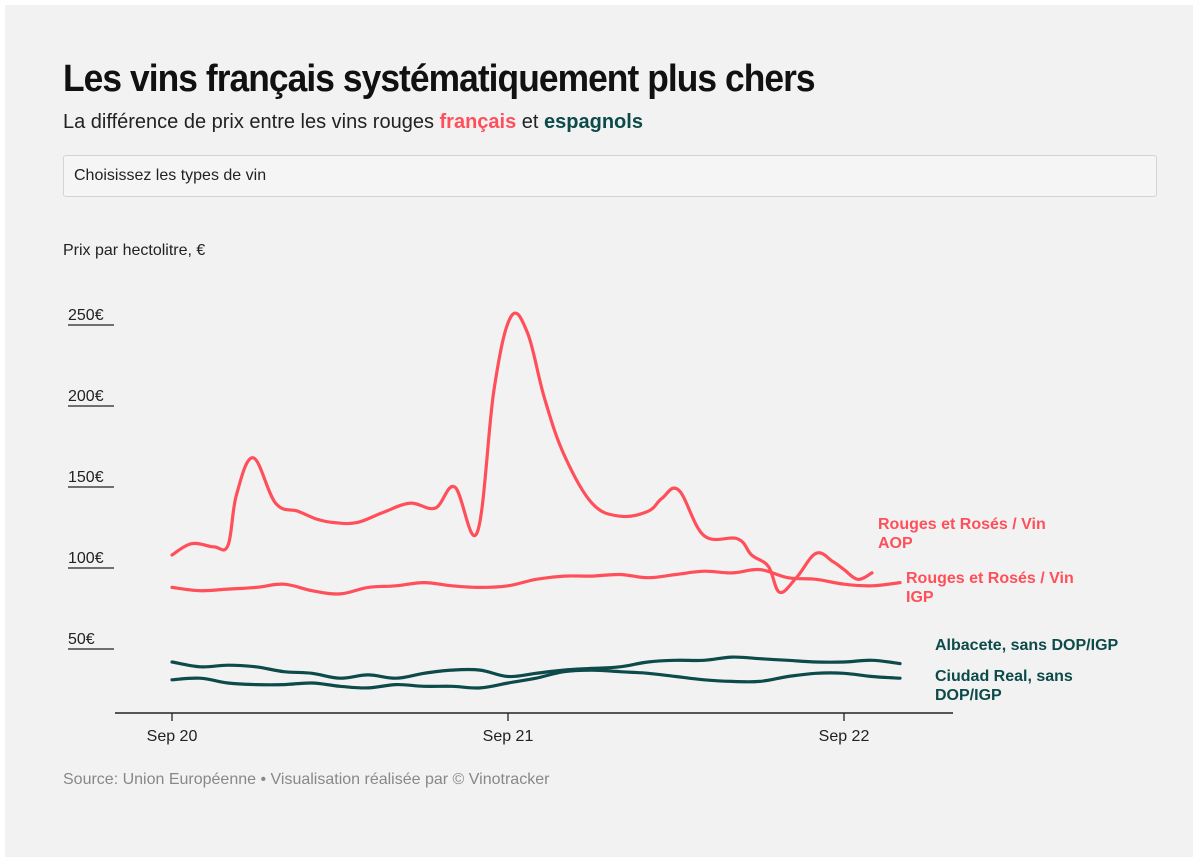  I want to click on series-label-line: Ciudad Real, sans, so click(1004, 676).